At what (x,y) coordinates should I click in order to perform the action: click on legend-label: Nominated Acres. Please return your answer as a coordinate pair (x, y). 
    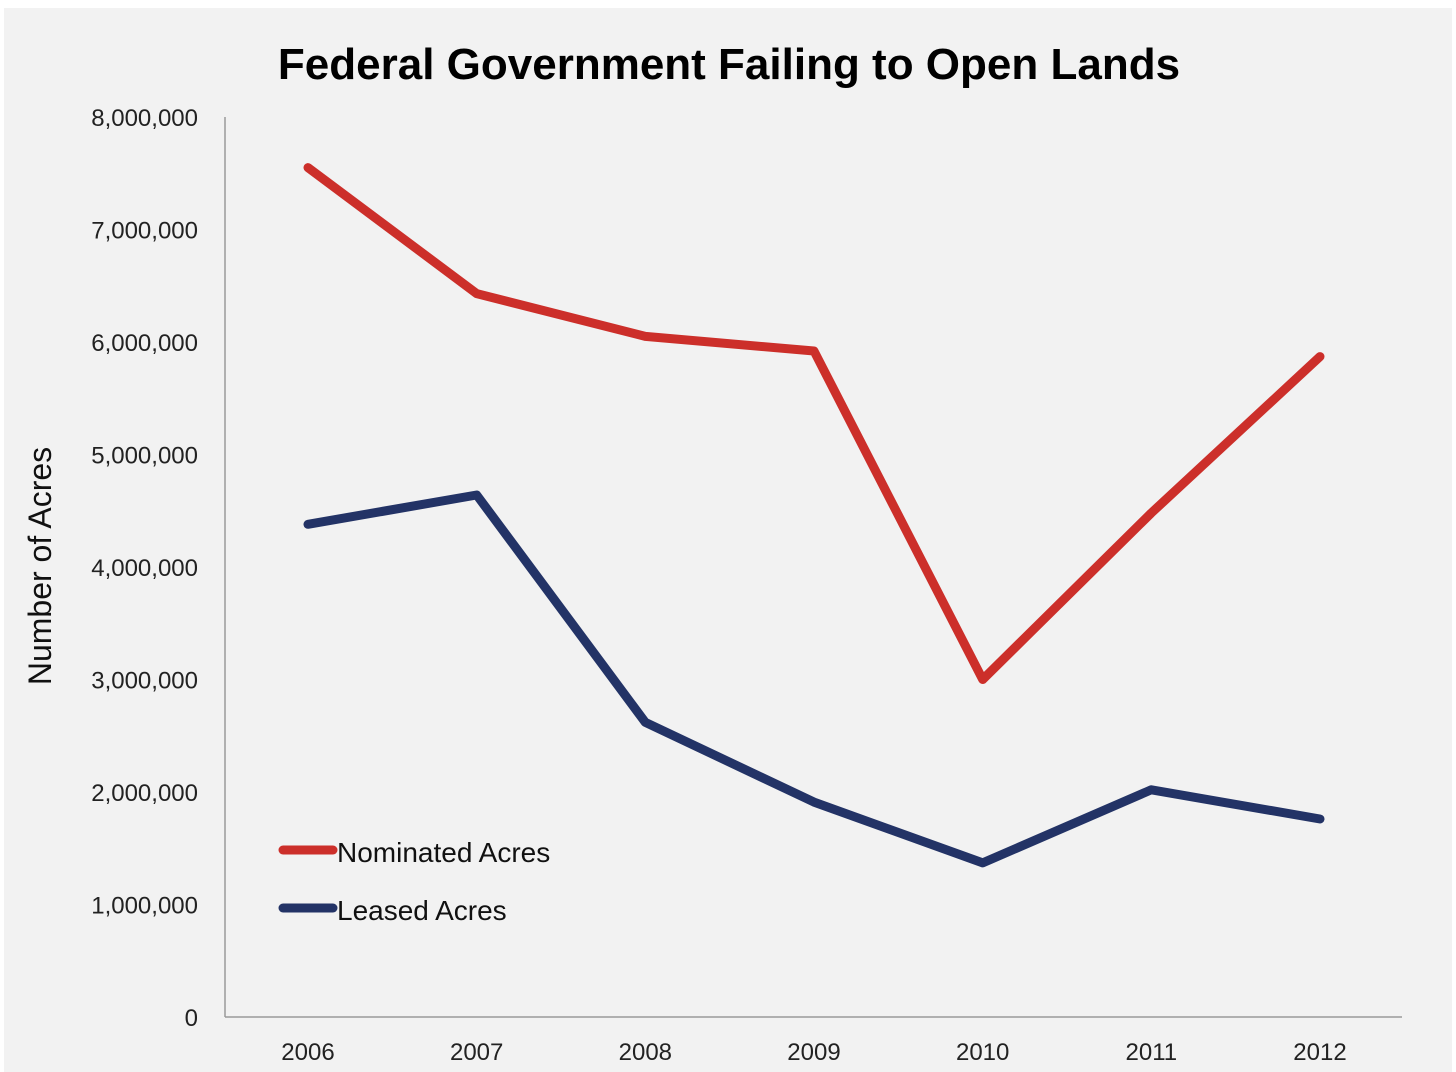
    Looking at the image, I should click on (443, 852).